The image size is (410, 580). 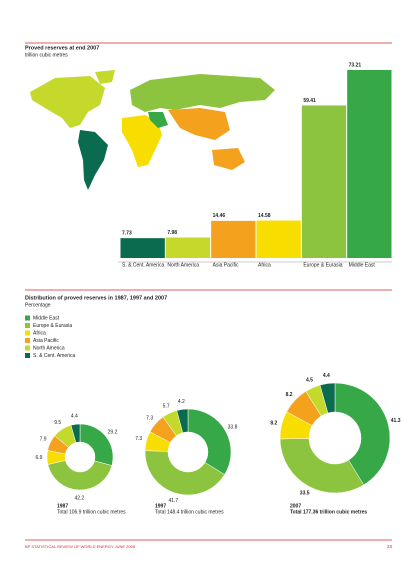 What do you see at coordinates (362, 265) in the screenshot?
I see `x-tick-label: Middle East` at bounding box center [362, 265].